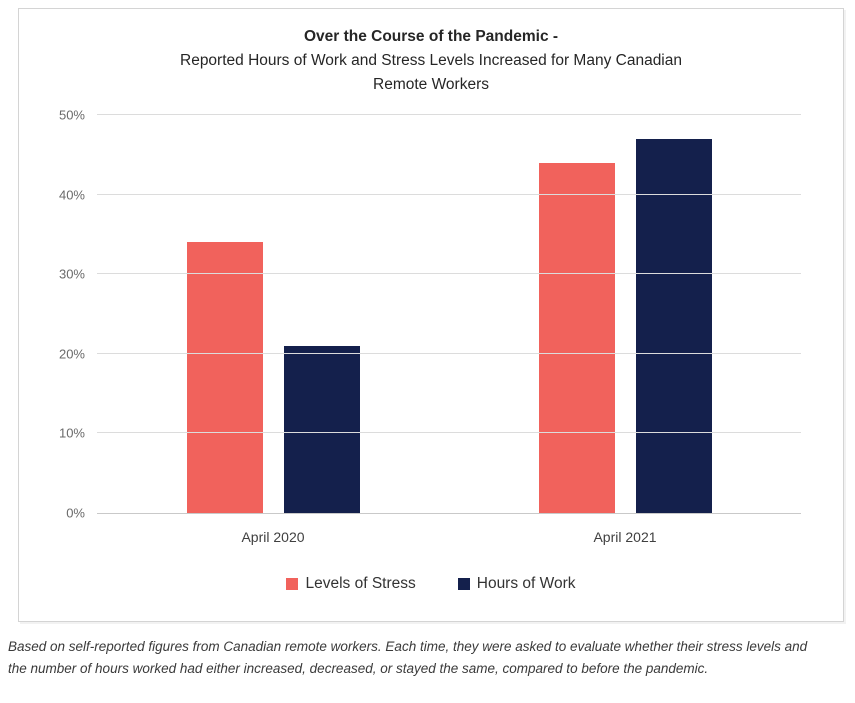  Describe the element at coordinates (431, 584) in the screenshot. I see `legend: Levels of Stress Hours of Work` at that location.